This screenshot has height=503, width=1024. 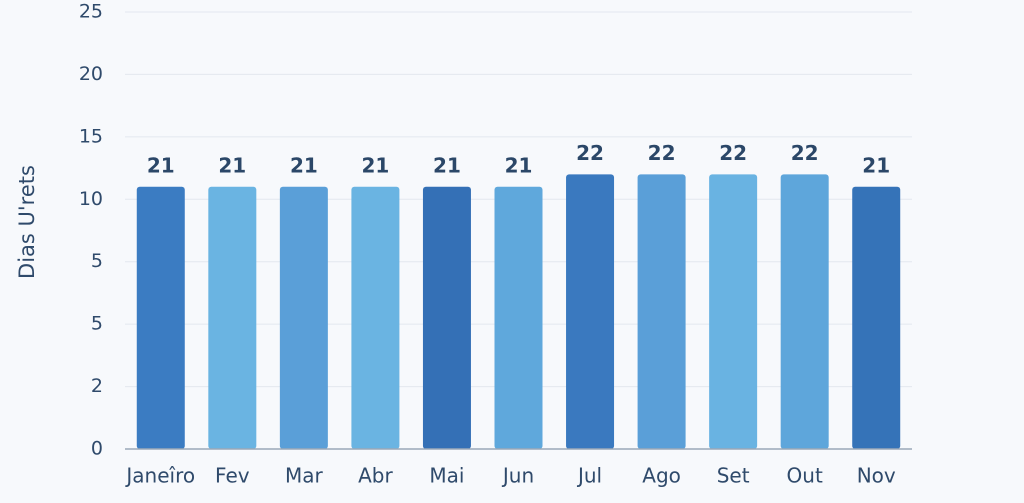 I want to click on y-tick-label: 25, so click(x=91, y=12).